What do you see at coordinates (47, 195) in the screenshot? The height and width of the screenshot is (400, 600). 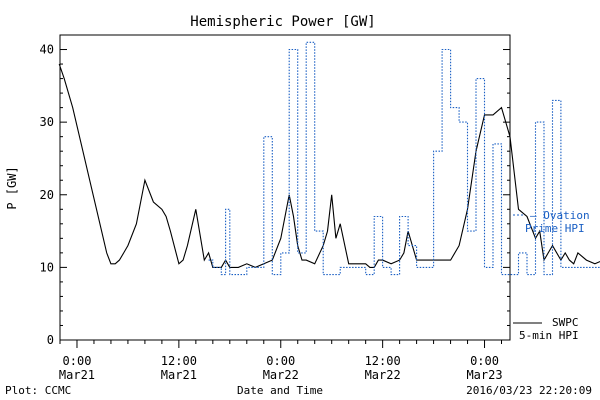 I see `y-tick-label: 20` at bounding box center [47, 195].